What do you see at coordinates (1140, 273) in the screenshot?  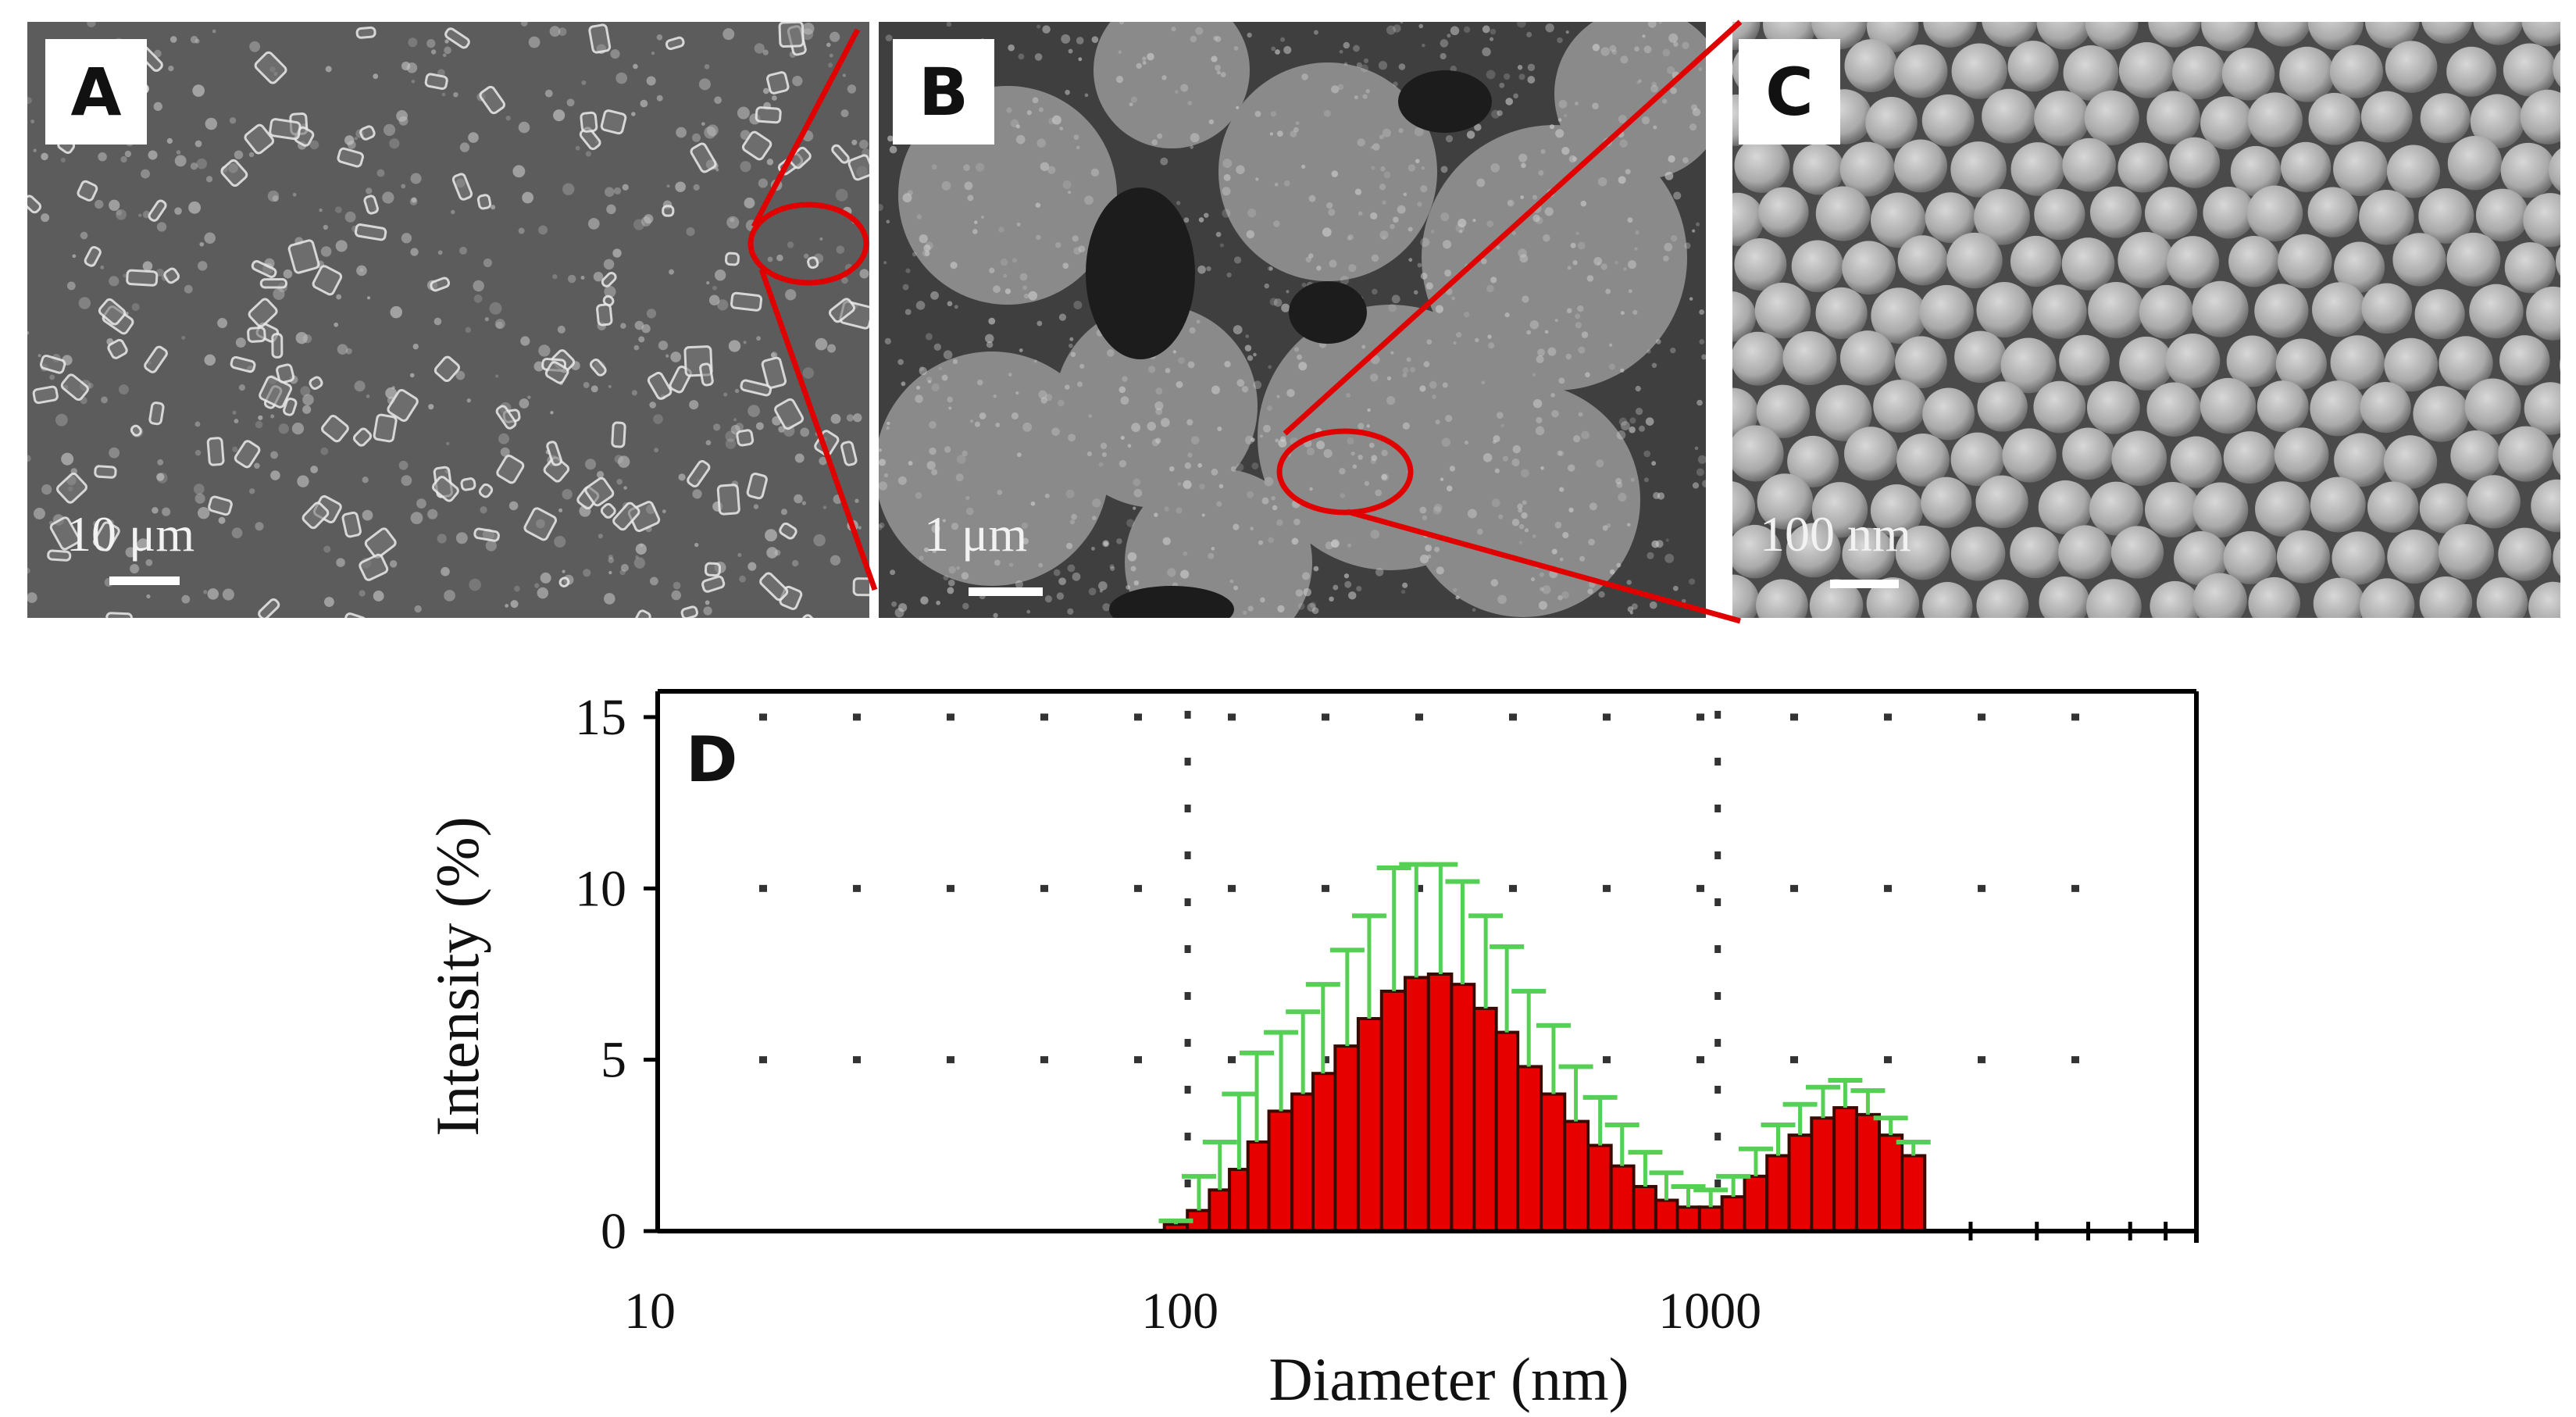 I see `sem-pore-b` at bounding box center [1140, 273].